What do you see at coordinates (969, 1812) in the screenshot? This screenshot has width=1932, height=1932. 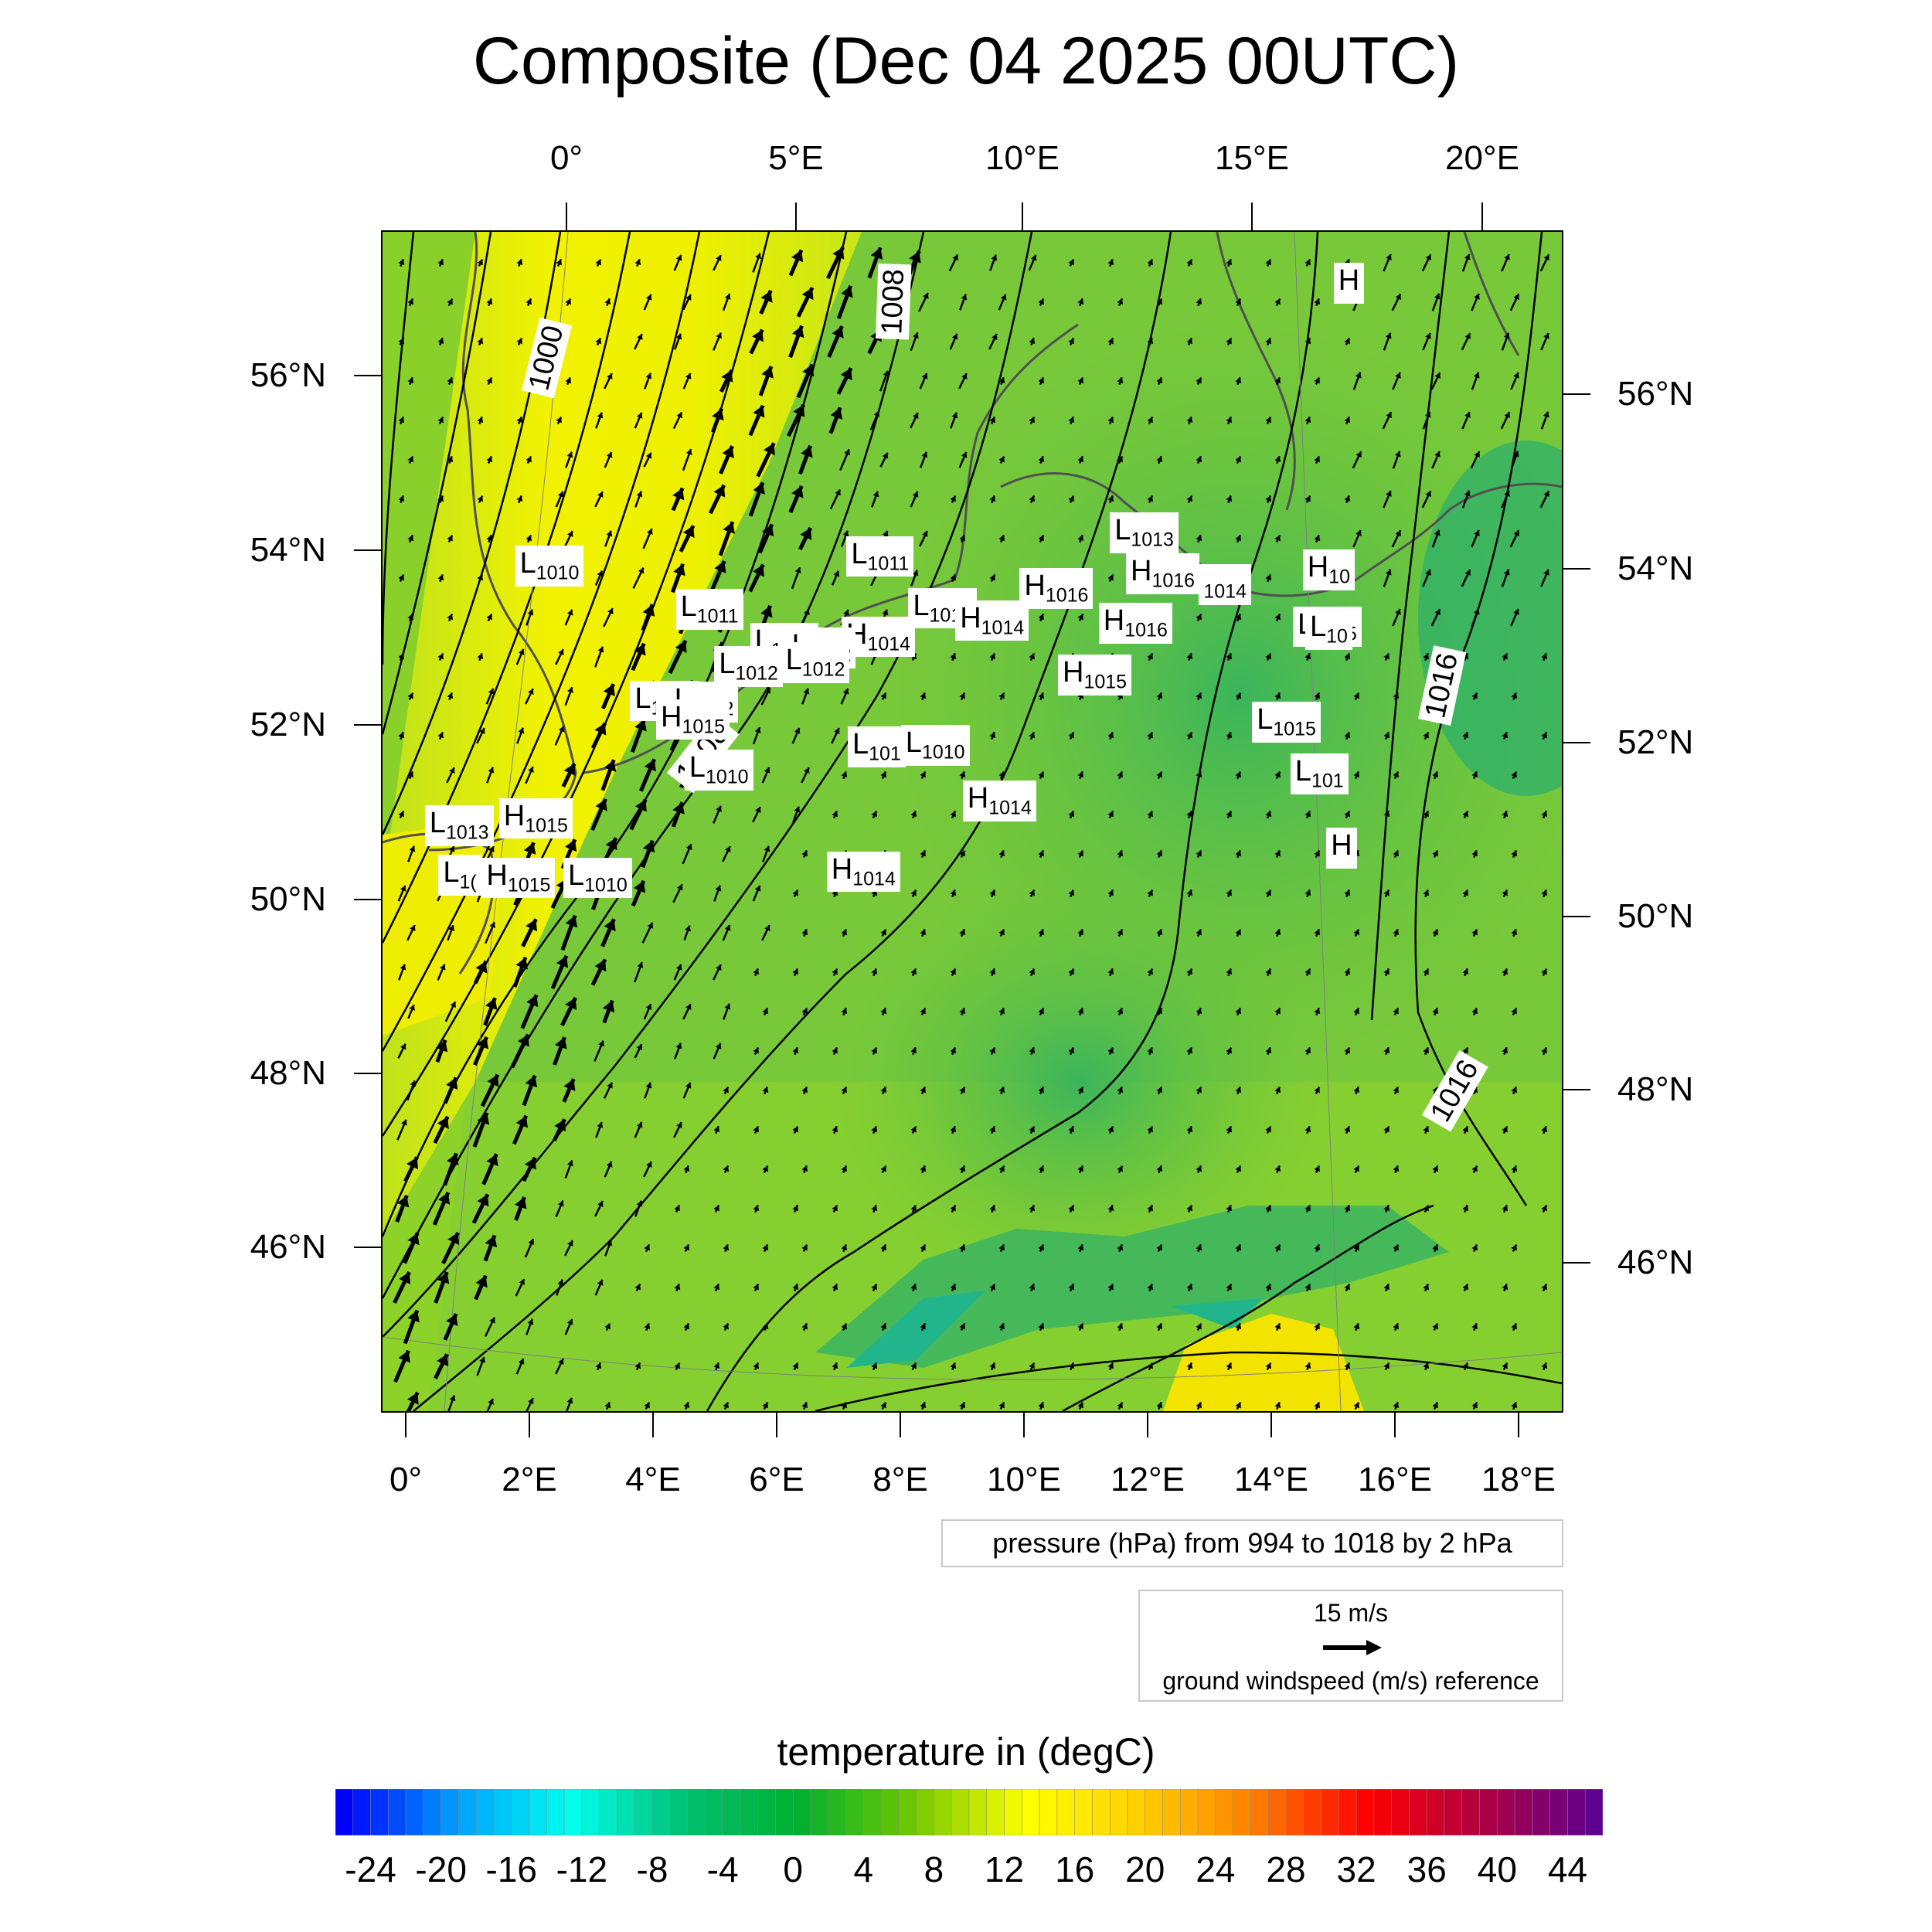 I see `temperature-colorbar` at bounding box center [969, 1812].